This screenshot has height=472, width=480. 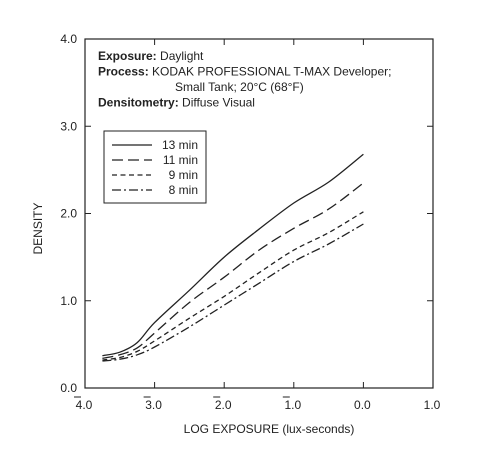 What do you see at coordinates (68, 214) in the screenshot?
I see `y-tick-label: 2.0` at bounding box center [68, 214].